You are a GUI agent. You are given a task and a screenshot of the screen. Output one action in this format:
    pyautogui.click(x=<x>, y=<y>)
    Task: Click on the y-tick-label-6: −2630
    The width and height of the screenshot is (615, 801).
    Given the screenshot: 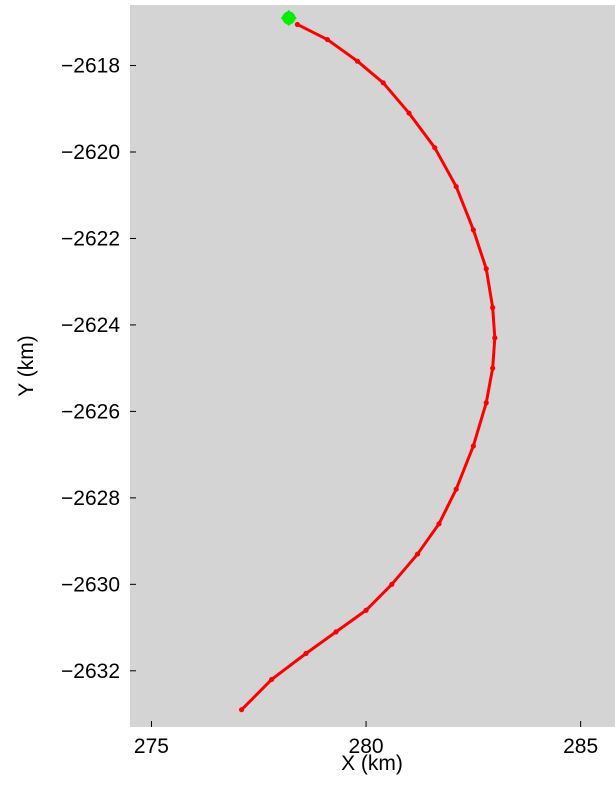 What is the action you would take?
    pyautogui.click(x=90, y=584)
    